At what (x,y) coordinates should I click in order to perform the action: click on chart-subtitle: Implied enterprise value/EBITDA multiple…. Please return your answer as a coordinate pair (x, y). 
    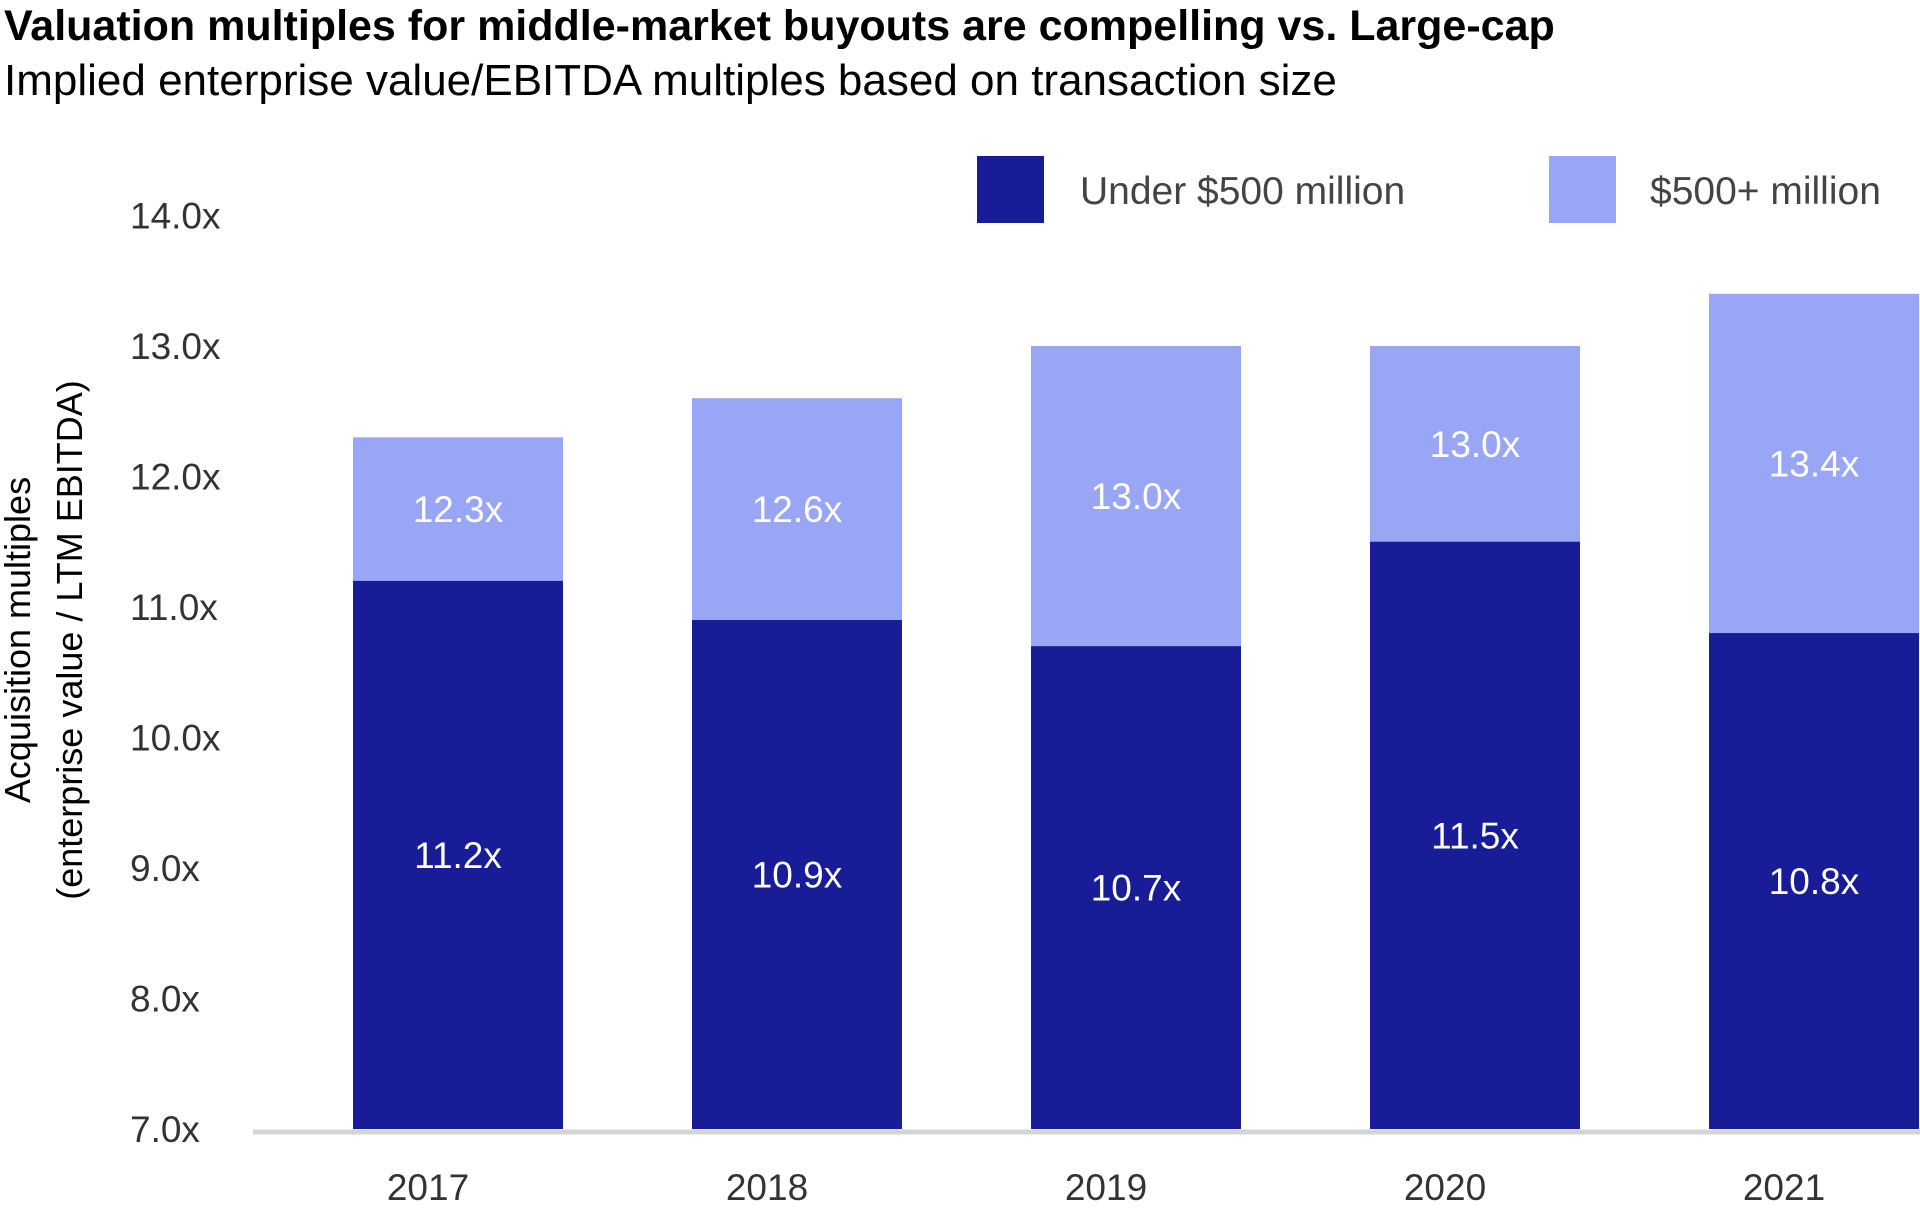
    Looking at the image, I should click on (670, 80).